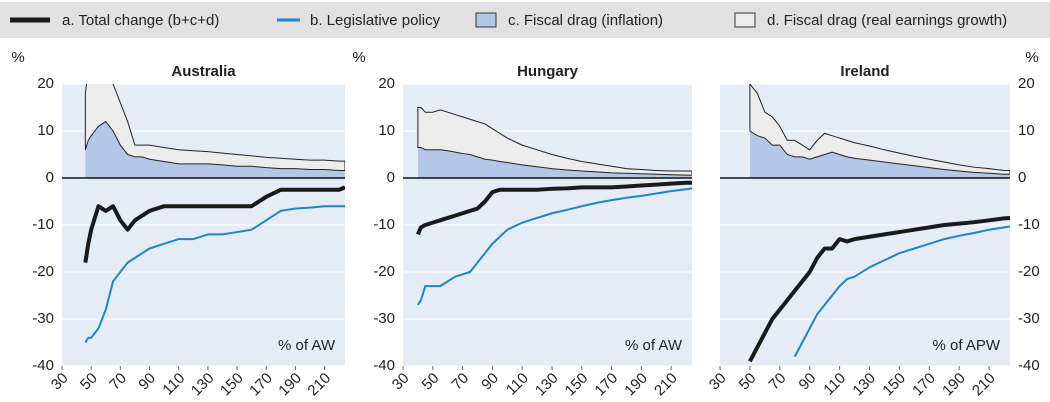  I want to click on legend-background, so click(525, 20).